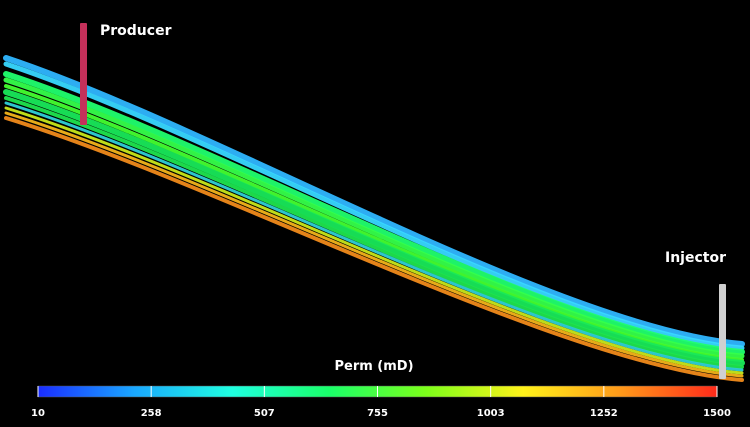  I want to click on colorbar-tick-label: 1003, so click(491, 413).